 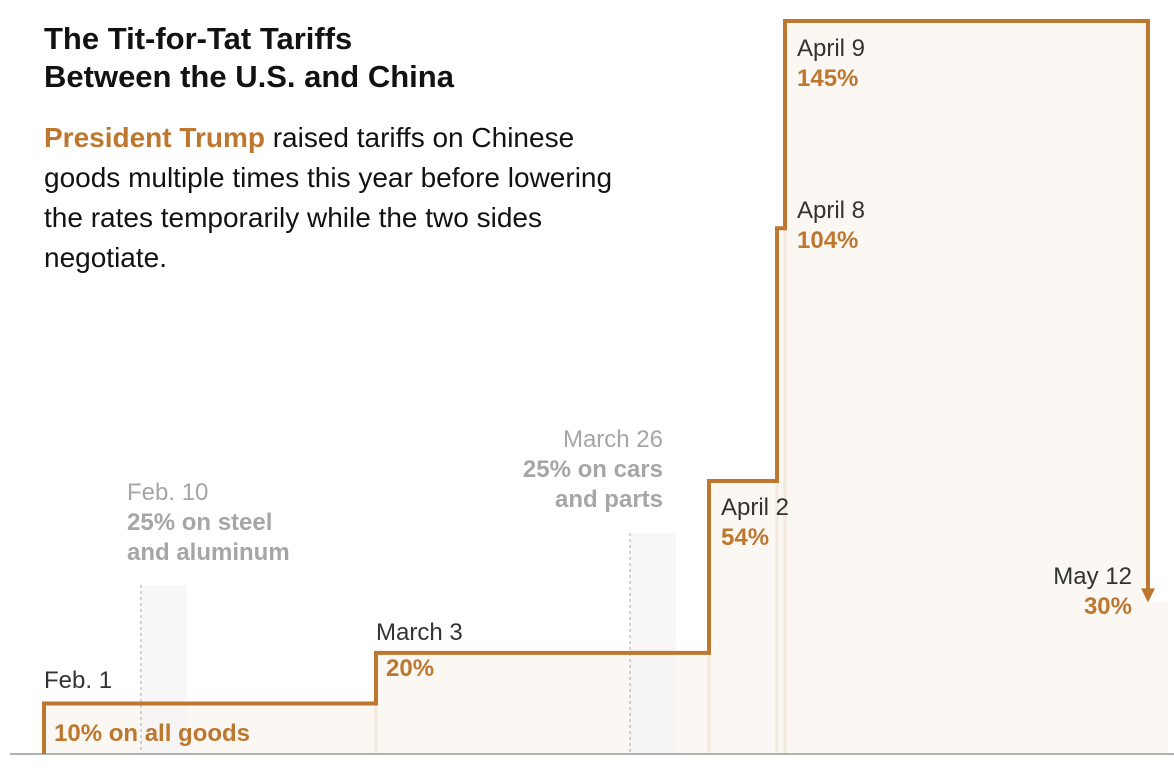 What do you see at coordinates (1092, 576) in the screenshot?
I see `date-label: May 12` at bounding box center [1092, 576].